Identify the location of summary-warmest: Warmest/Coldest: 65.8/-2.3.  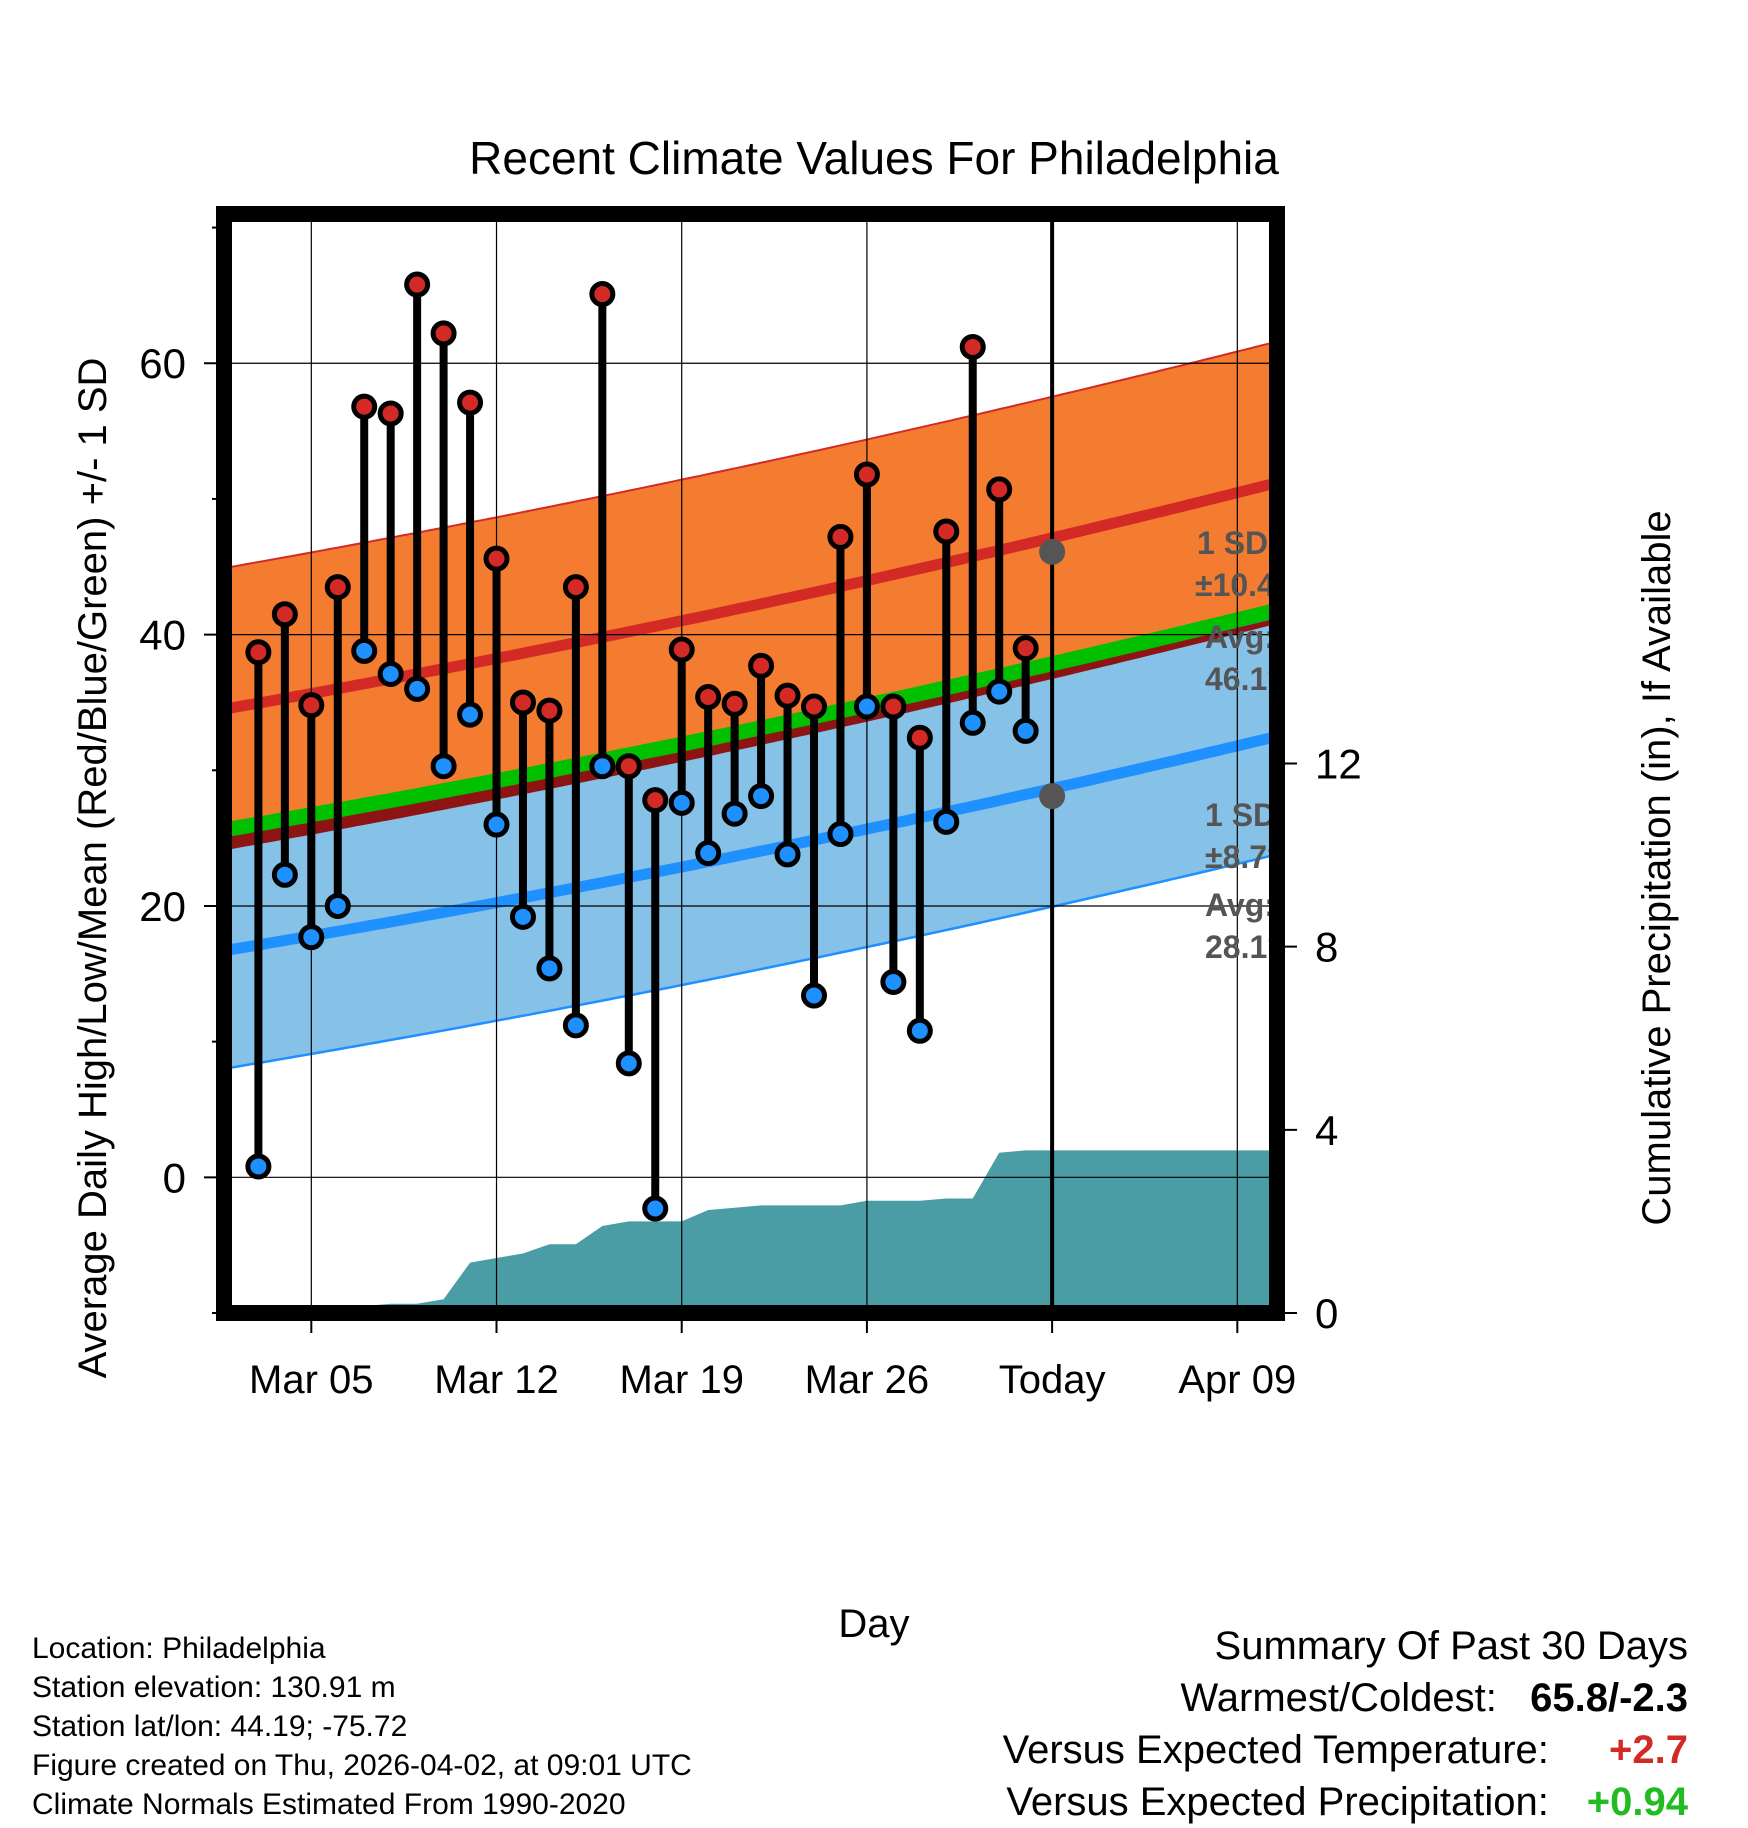
(1435, 1698).